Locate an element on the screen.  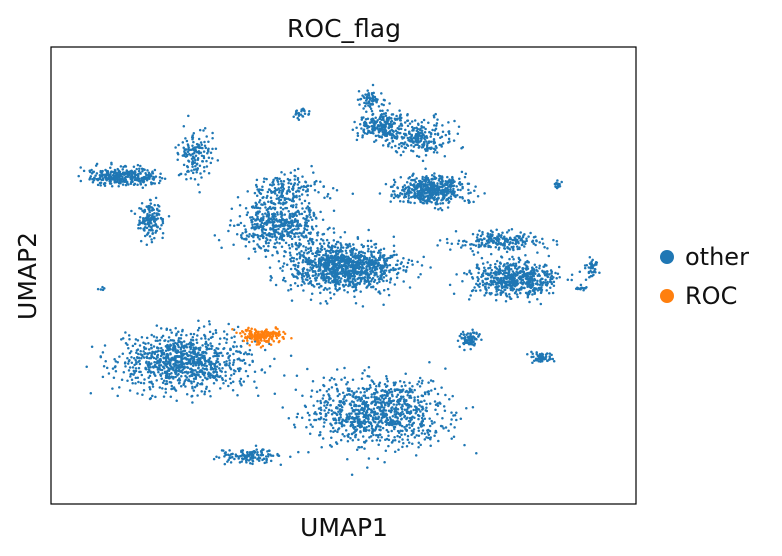
cluster-right-middle is located at coordinates (515, 278).